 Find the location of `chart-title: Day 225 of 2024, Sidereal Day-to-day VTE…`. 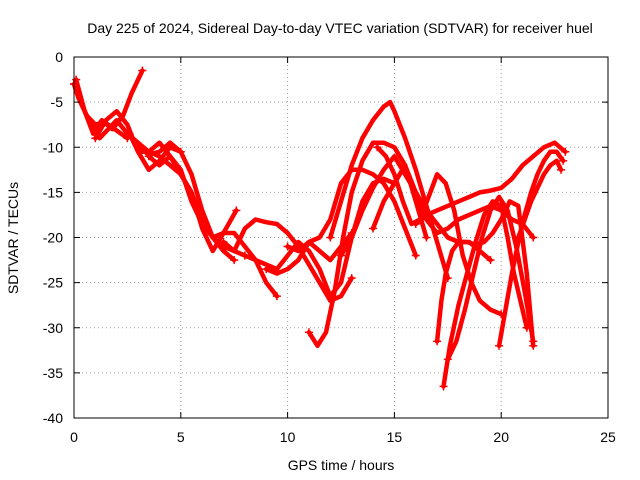

chart-title: Day 225 of 2024, Sidereal Day-to-day VTE… is located at coordinates (340, 28).